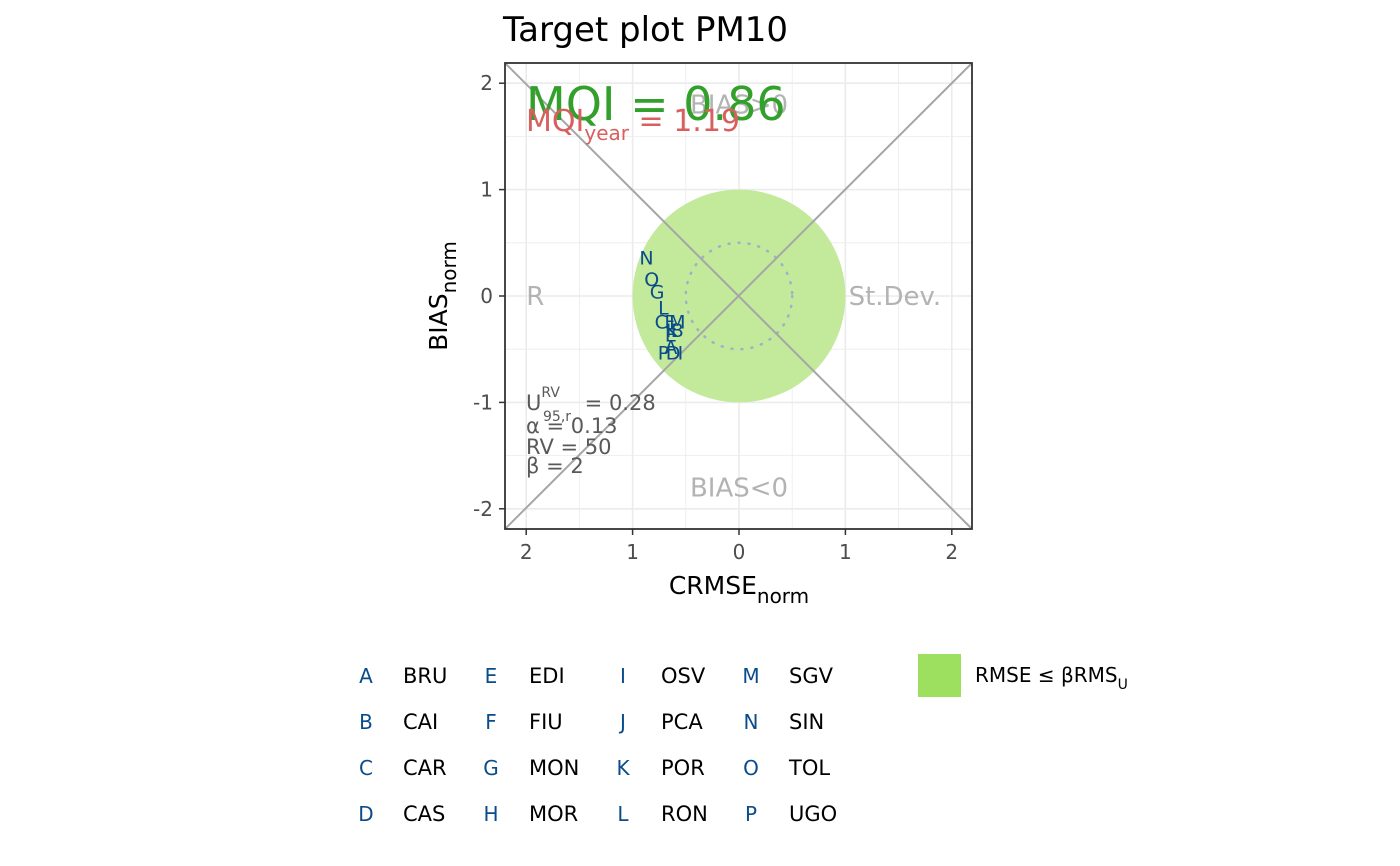  What do you see at coordinates (663, 353) in the screenshot?
I see `data-point-p: P` at bounding box center [663, 353].